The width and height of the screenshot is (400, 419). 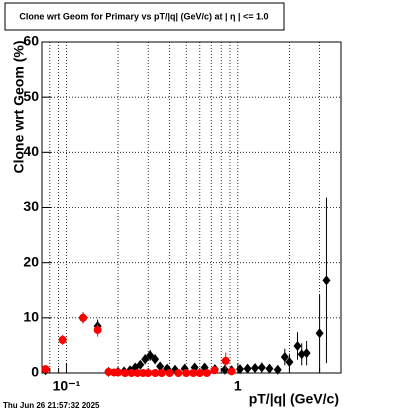 I want to click on title-box, so click(x=144, y=16).